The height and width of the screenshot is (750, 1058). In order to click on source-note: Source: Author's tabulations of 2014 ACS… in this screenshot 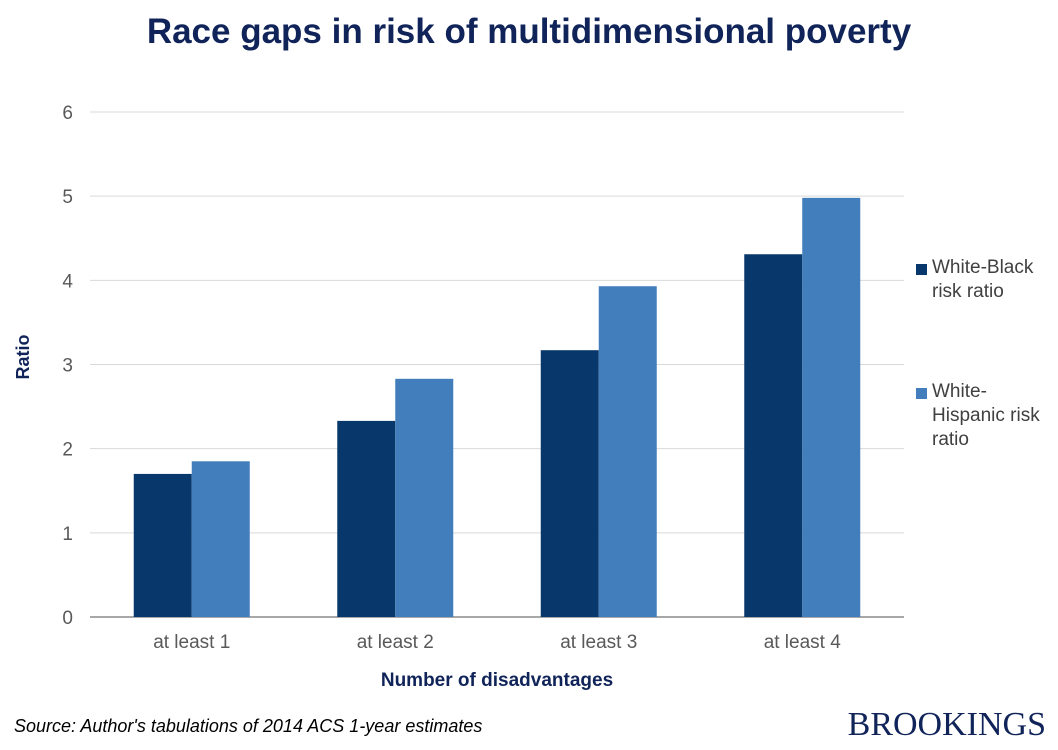, I will do `click(248, 726)`.